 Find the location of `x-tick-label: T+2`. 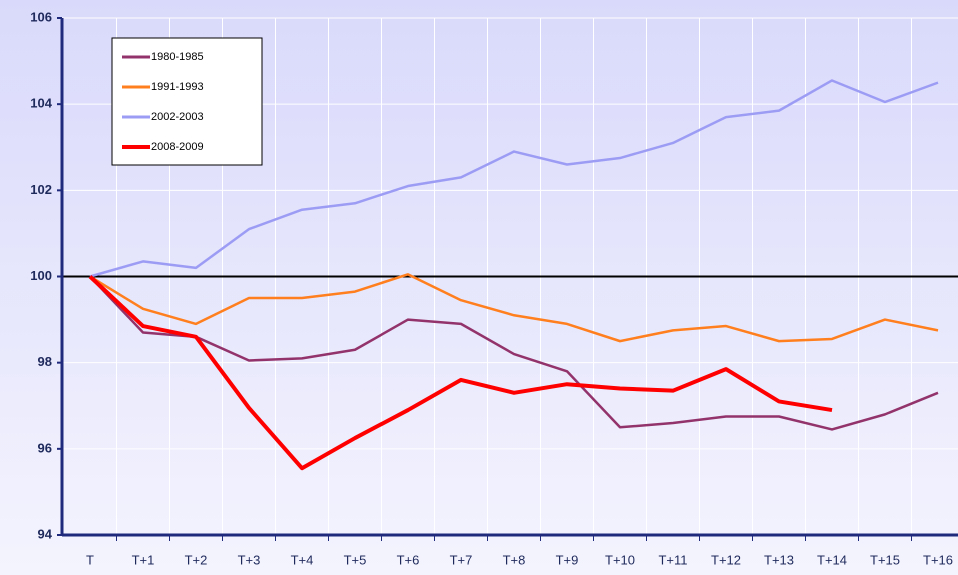

x-tick-label: T+2 is located at coordinates (196, 559).